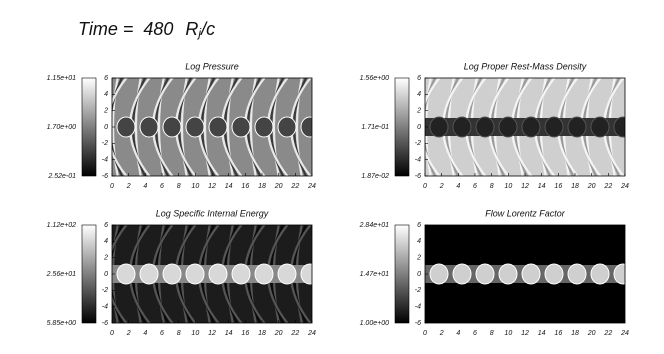  Describe the element at coordinates (61, 225) in the screenshot. I see `colorbar-label: 1.12e+02` at that location.